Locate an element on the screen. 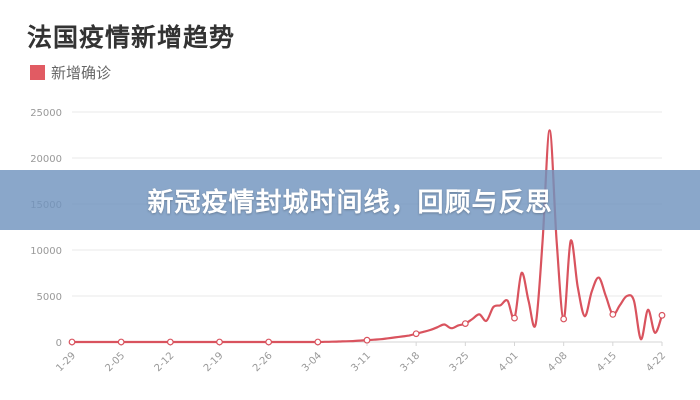  x-tick-label: 3-18 is located at coordinates (410, 362).